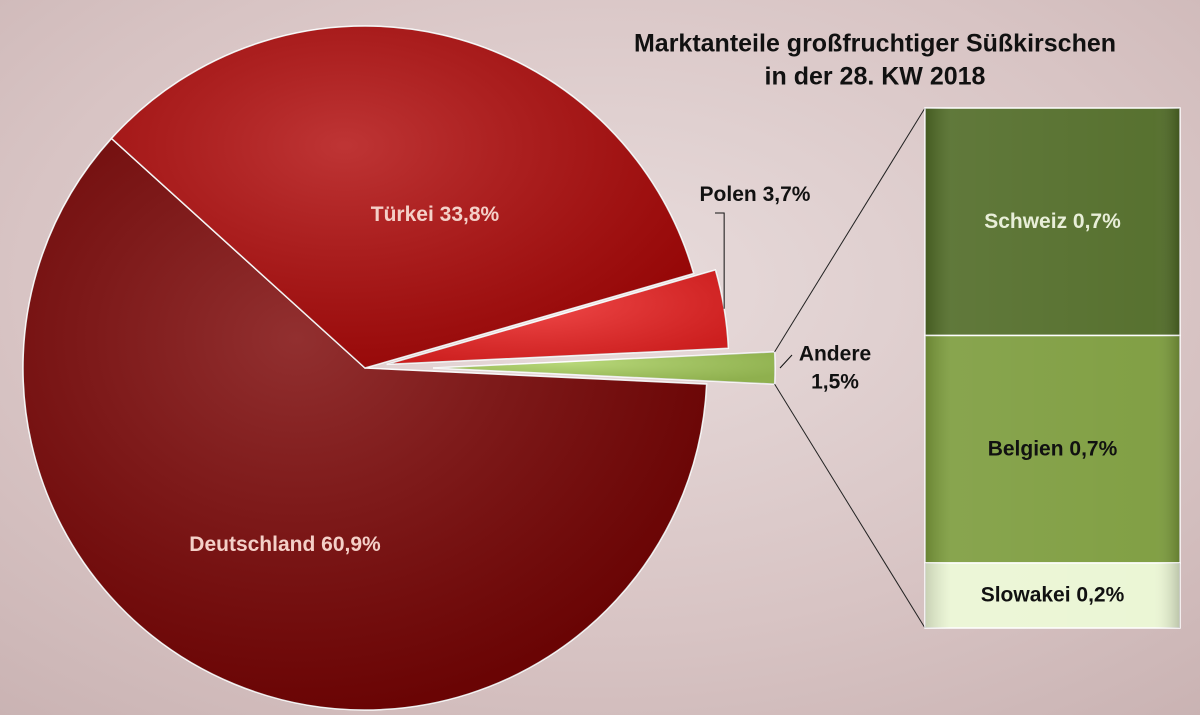  What do you see at coordinates (875, 77) in the screenshot?
I see `chart-title: in der 28. KW 2018` at bounding box center [875, 77].